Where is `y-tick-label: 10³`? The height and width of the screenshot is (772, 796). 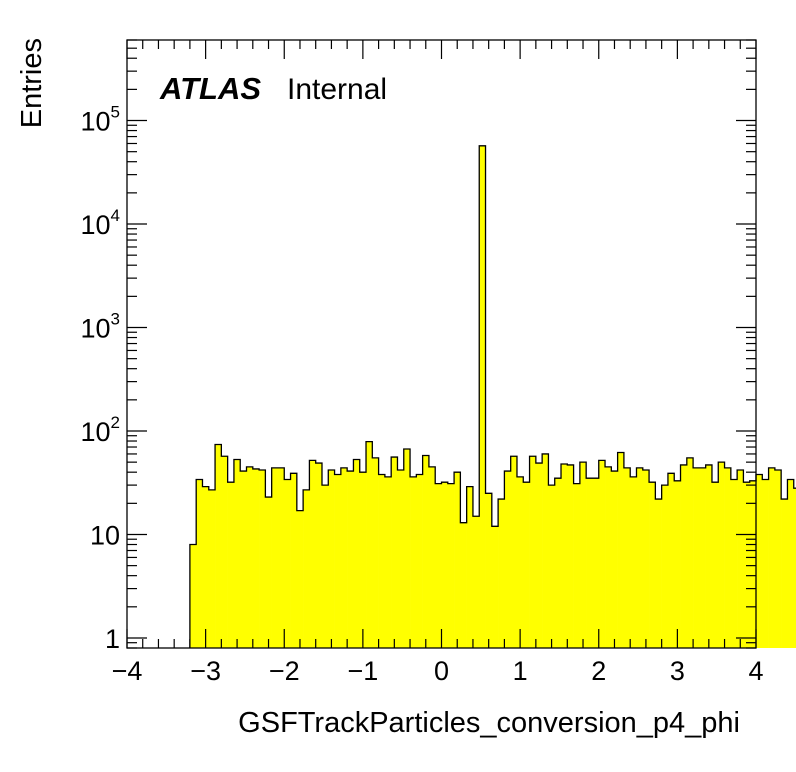 y-tick-label: 10³ is located at coordinates (100, 327).